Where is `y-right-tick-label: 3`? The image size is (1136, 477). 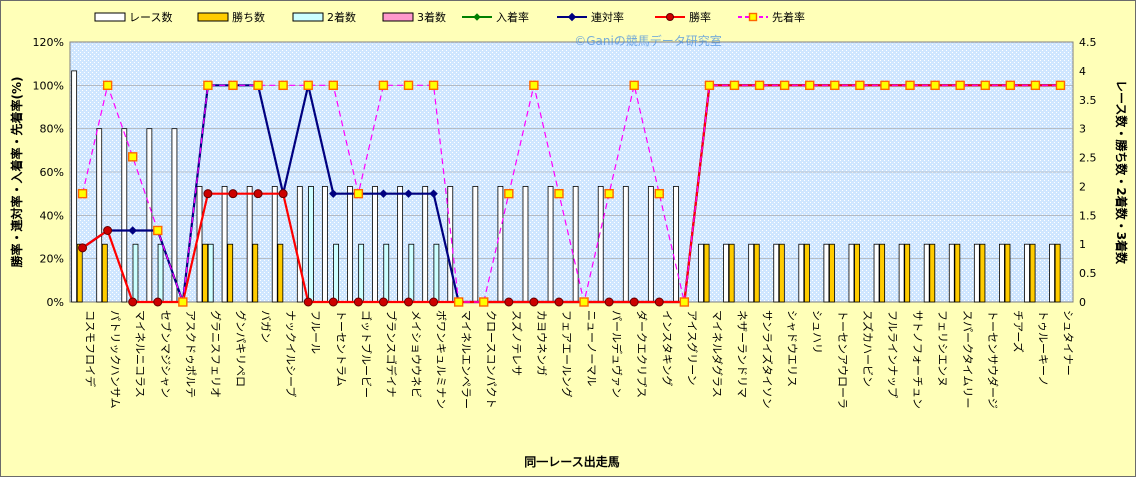
y-right-tick-label: 3 is located at coordinates (1082, 129).